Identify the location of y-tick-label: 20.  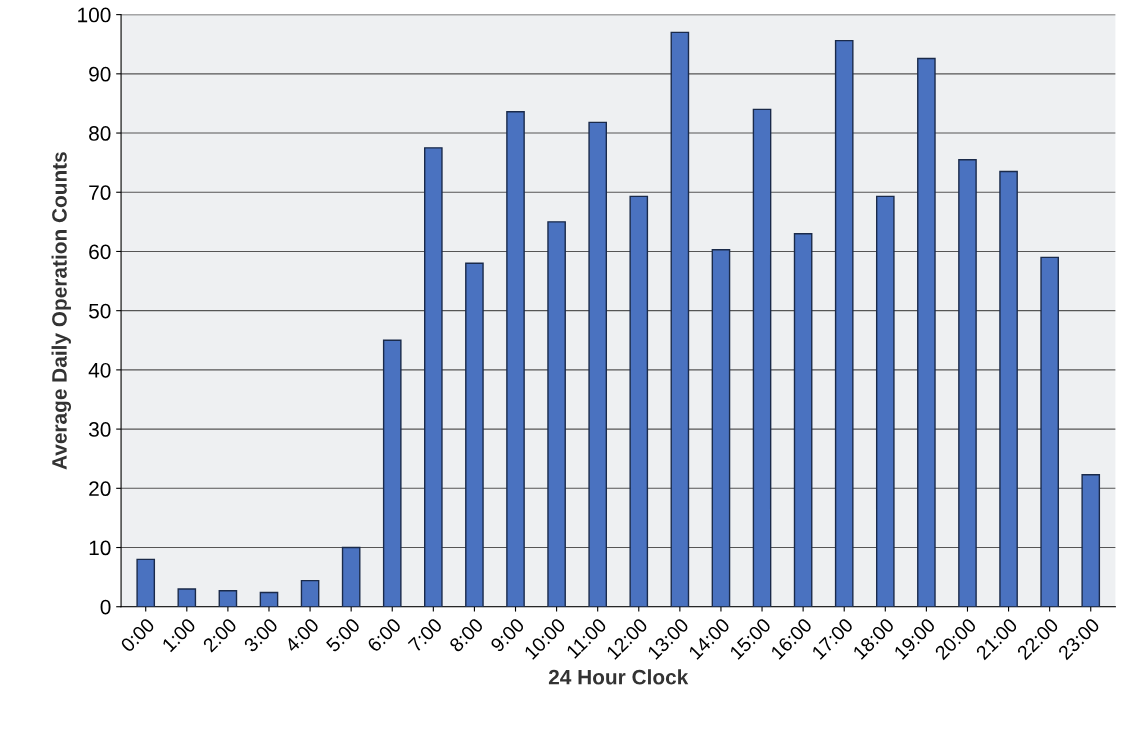
(100, 489).